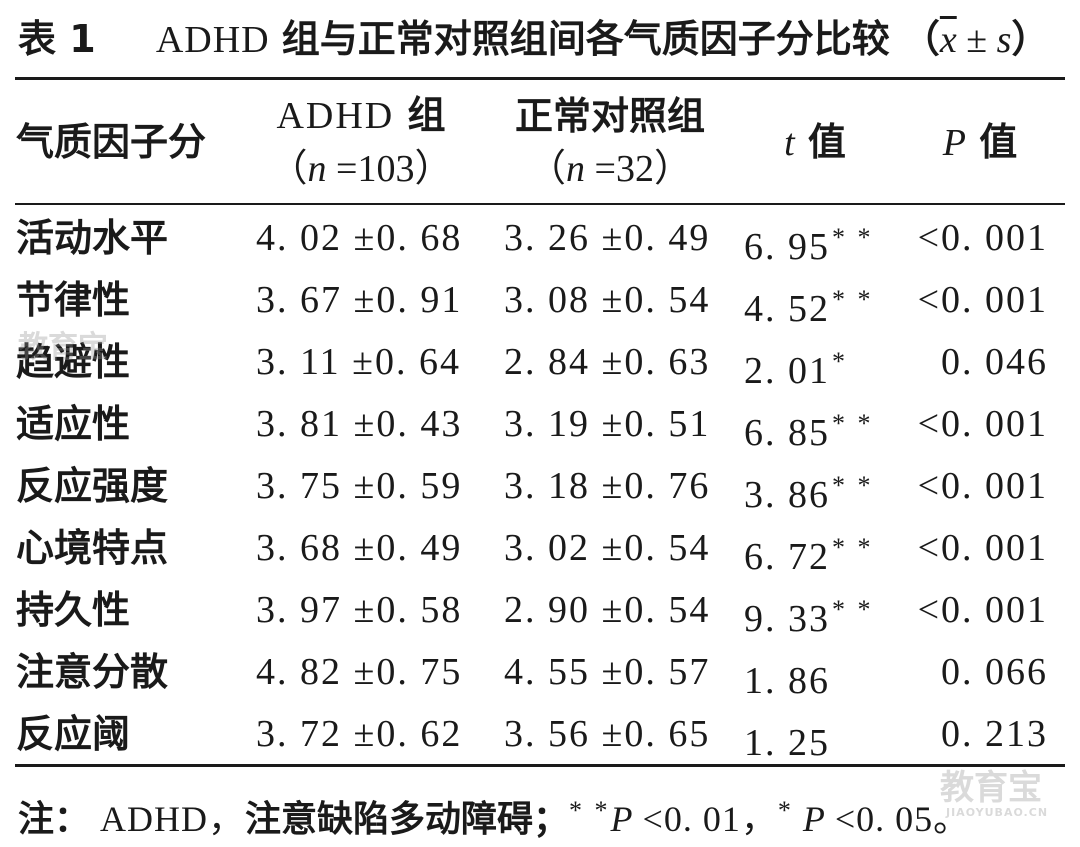  Describe the element at coordinates (610, 142) in the screenshot. I see `header-normal: 正常对照组 （n =32）` at that location.